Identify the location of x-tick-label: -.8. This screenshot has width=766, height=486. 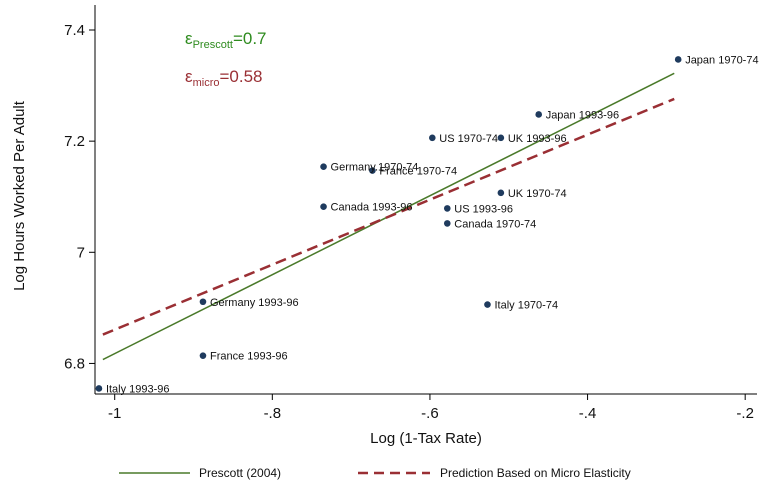
(273, 413).